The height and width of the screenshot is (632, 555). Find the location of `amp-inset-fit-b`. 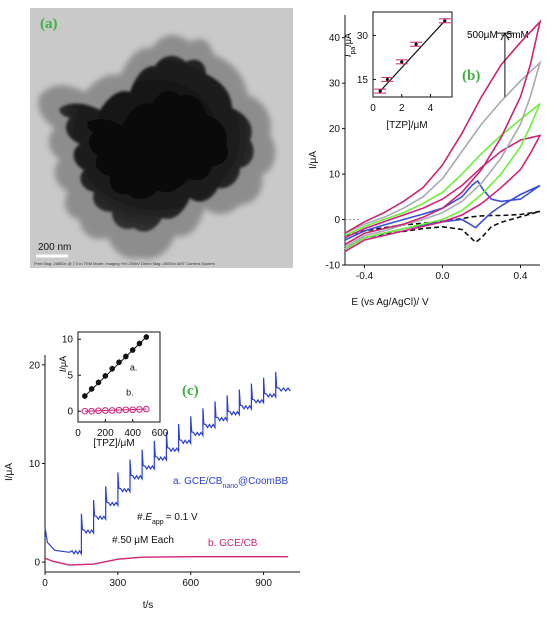

amp-inset-fit-b is located at coordinates (115, 410).